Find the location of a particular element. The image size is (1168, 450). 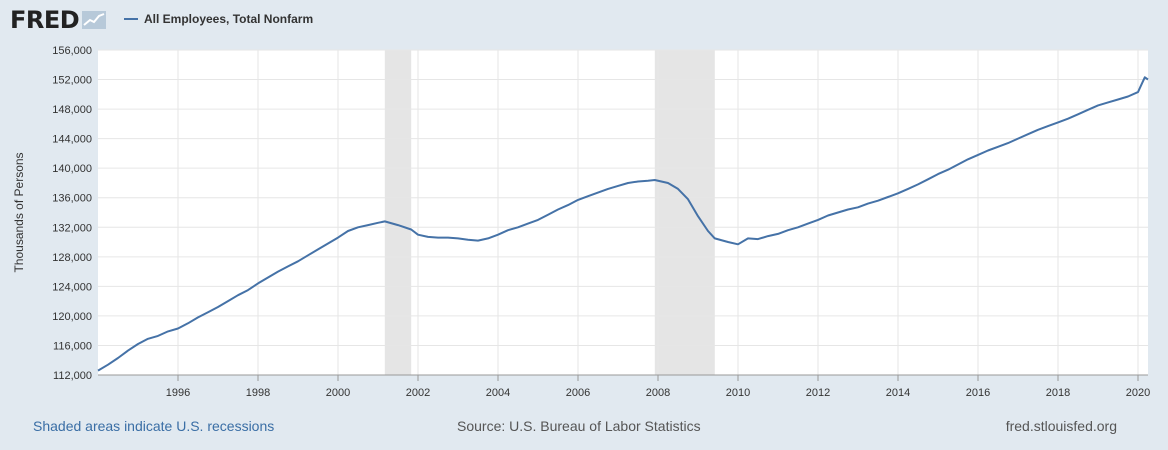

x-tick-label: 2000 is located at coordinates (338, 393).